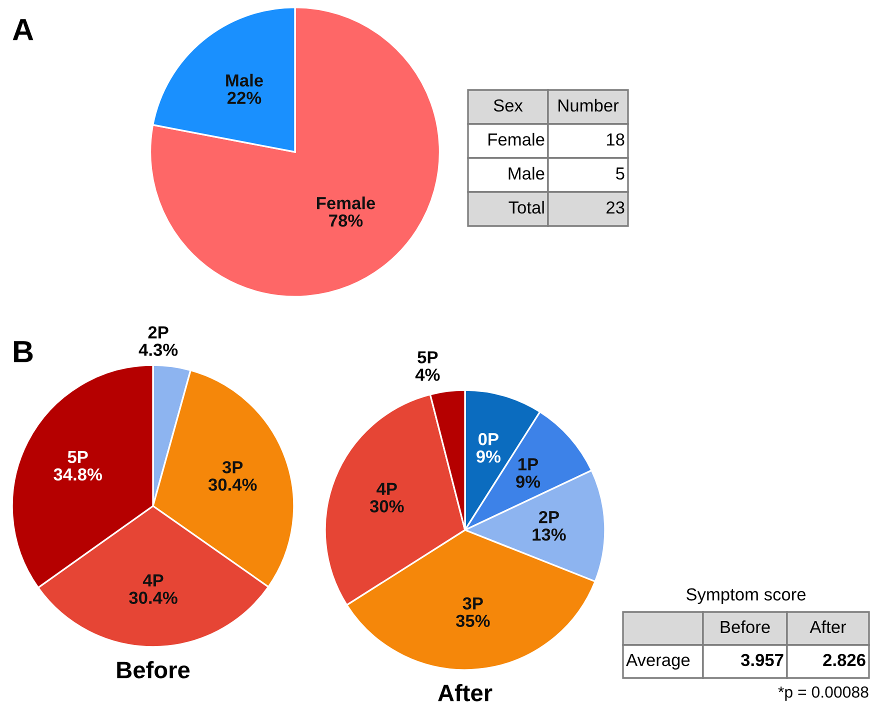 Image resolution: width=872 pixels, height=715 pixels. I want to click on slice-label: 0P, so click(488, 439).